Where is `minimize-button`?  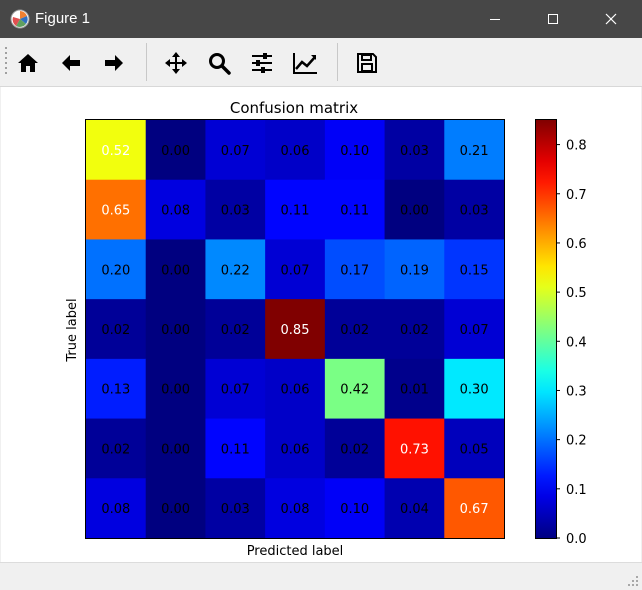 minimize-button is located at coordinates (495, 19).